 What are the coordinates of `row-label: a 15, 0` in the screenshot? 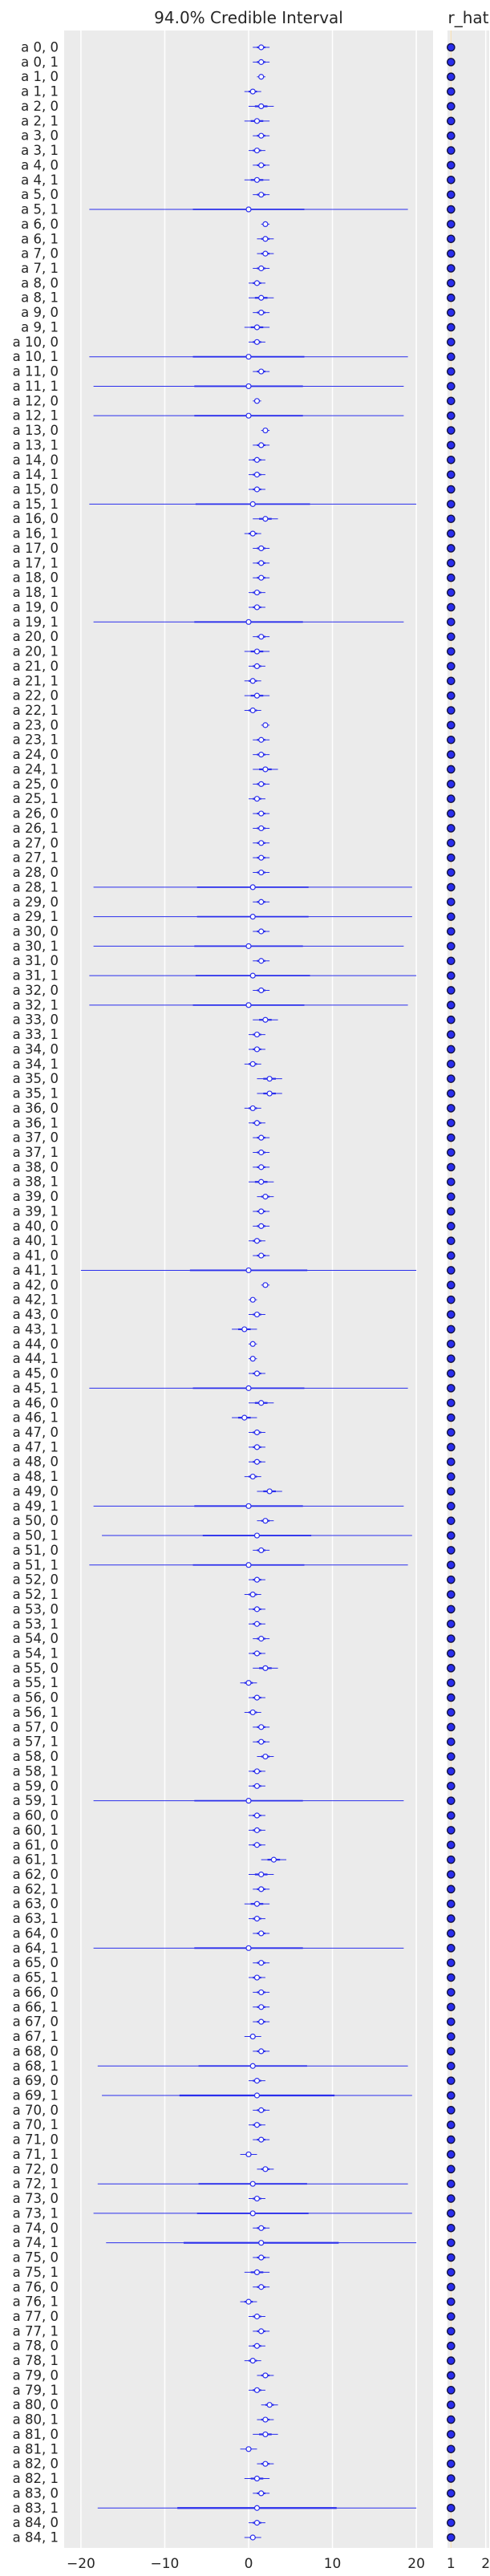 It's located at (36, 490).